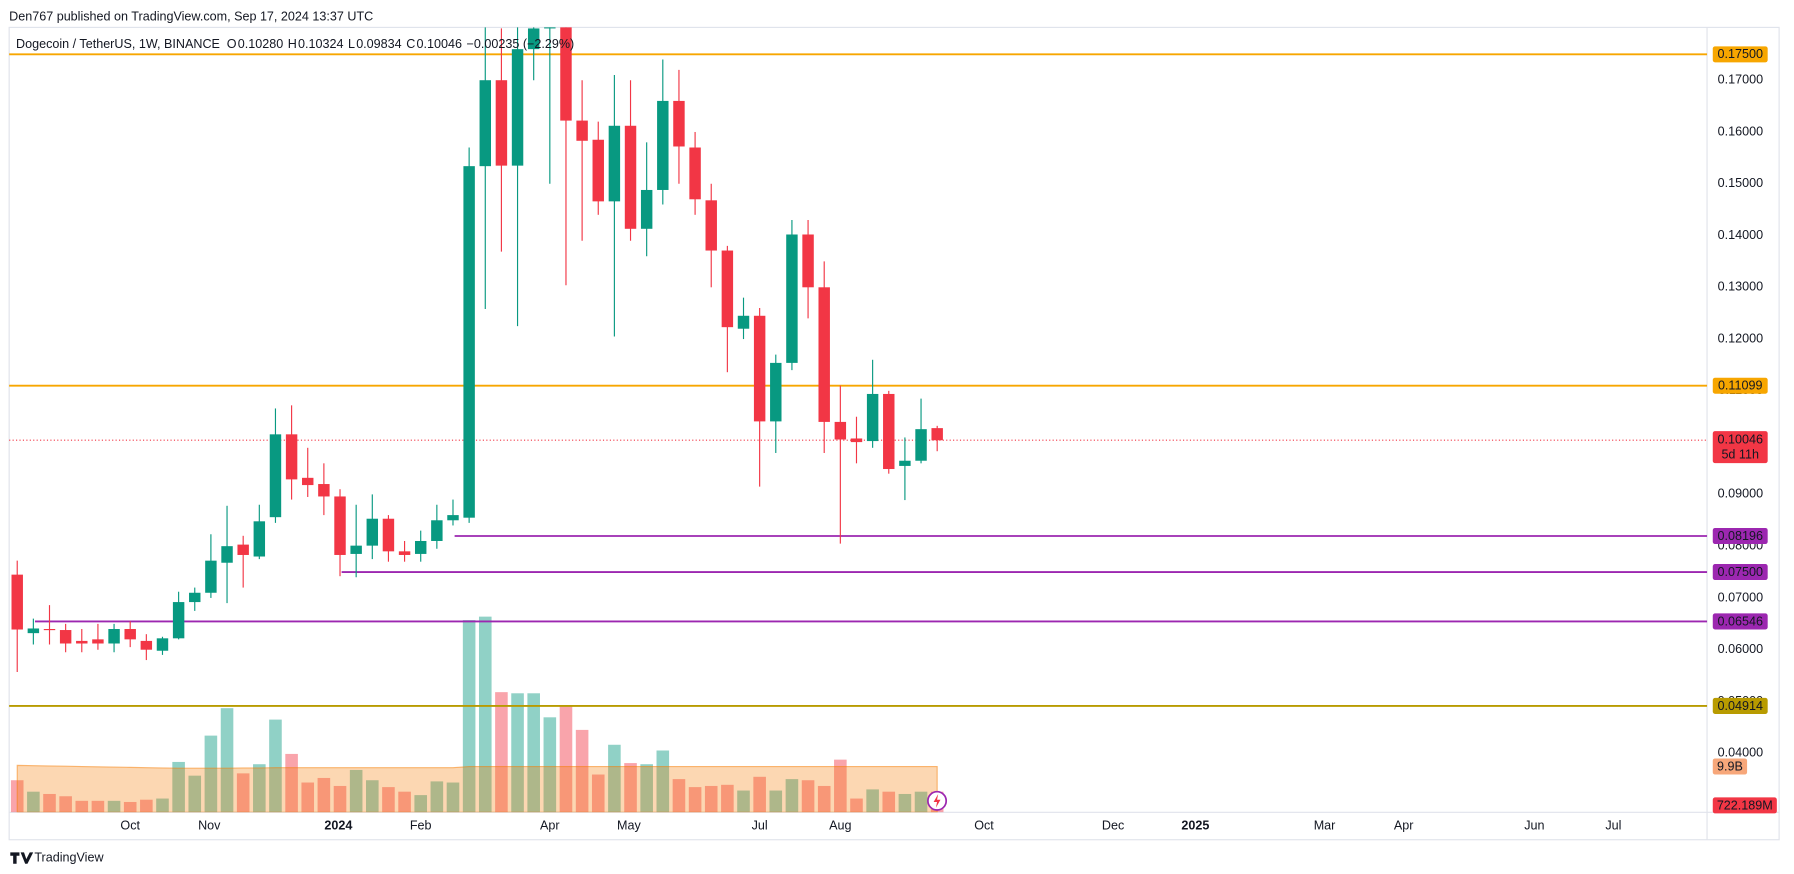 This screenshot has height=874, width=1794. Describe the element at coordinates (292, 44) in the screenshot. I see `legend-key: H` at that location.